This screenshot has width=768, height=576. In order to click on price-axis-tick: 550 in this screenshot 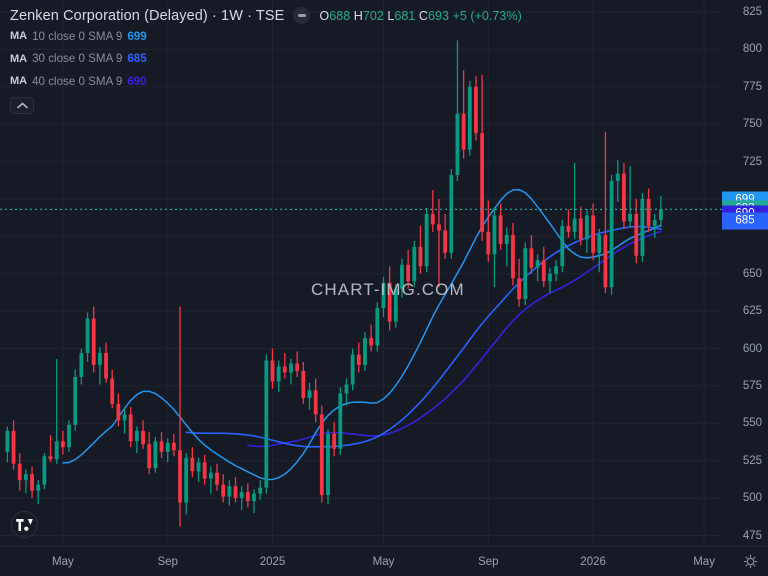, I will do `click(752, 423)`.